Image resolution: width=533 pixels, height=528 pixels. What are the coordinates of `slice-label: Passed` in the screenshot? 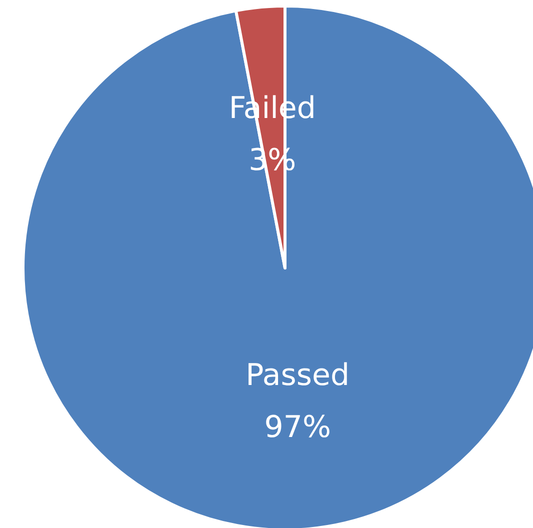 It's located at (298, 375).